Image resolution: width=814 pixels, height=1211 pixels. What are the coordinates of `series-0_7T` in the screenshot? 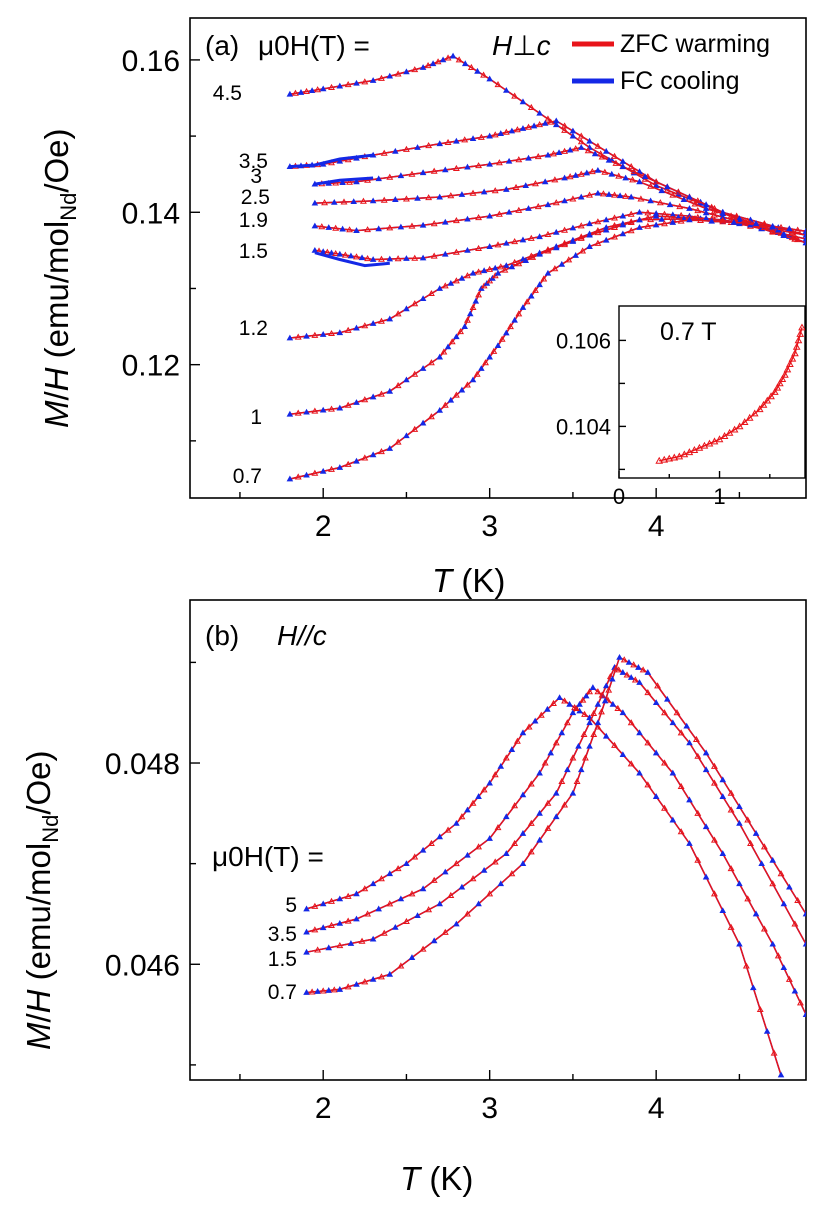 It's located at (546, 349).